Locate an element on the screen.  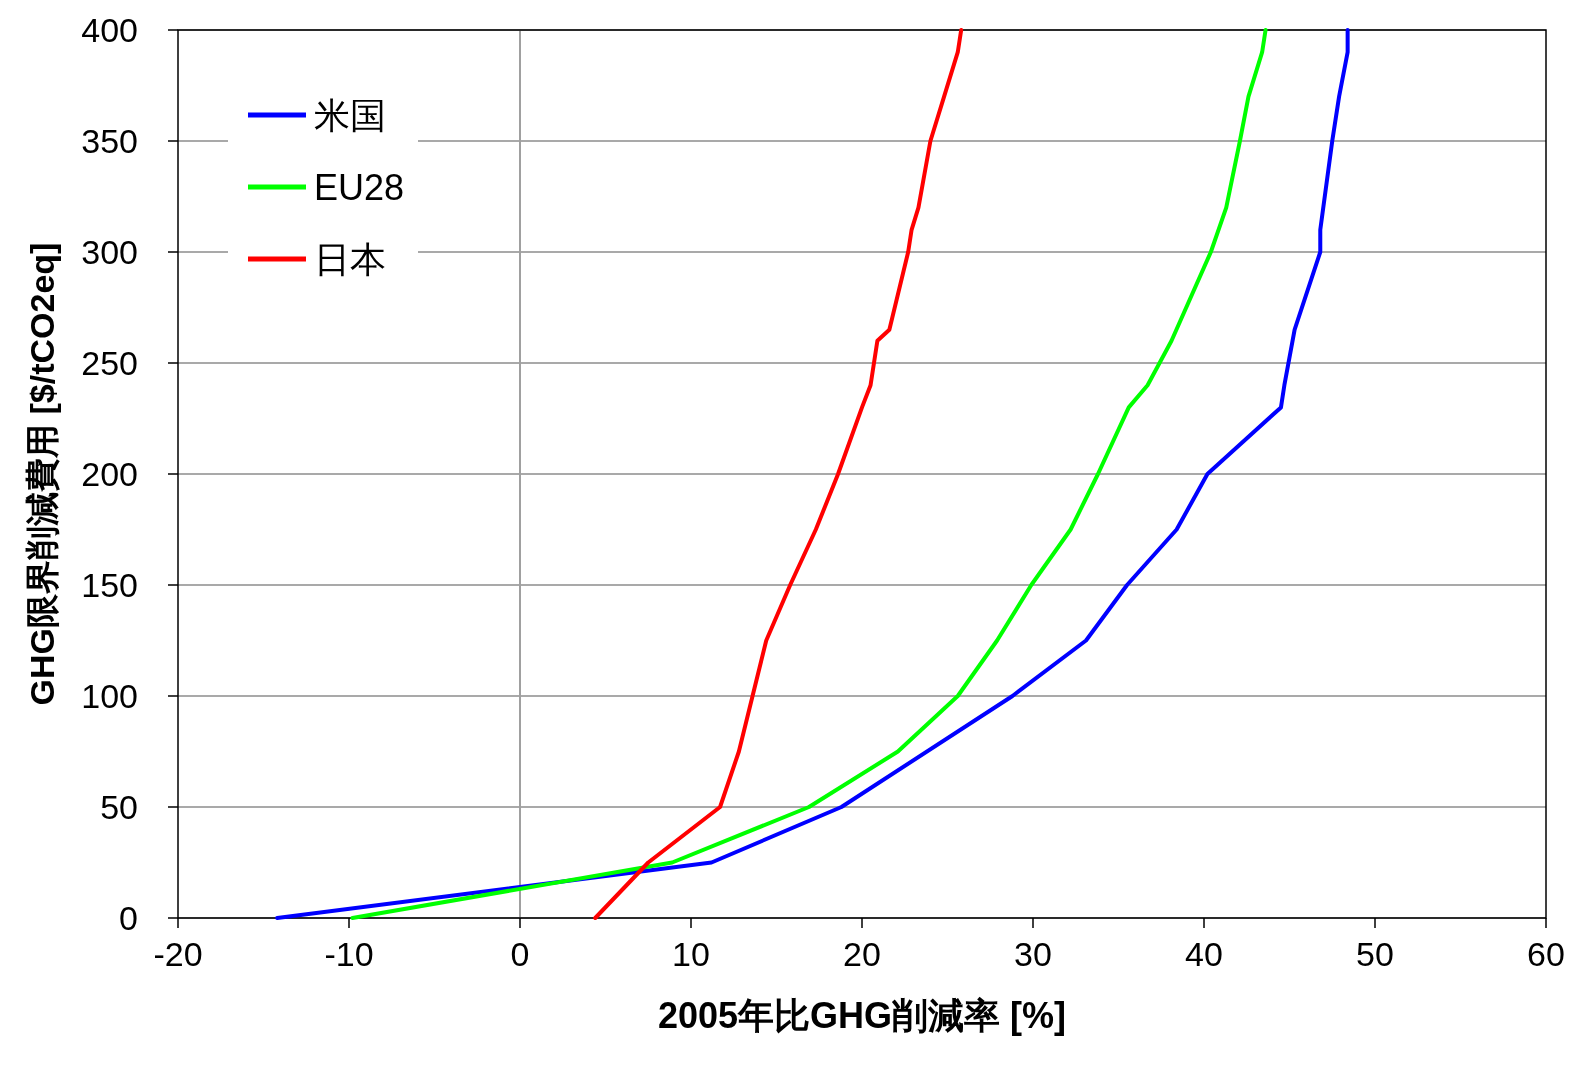
legend-label: 米国 is located at coordinates (350, 115).